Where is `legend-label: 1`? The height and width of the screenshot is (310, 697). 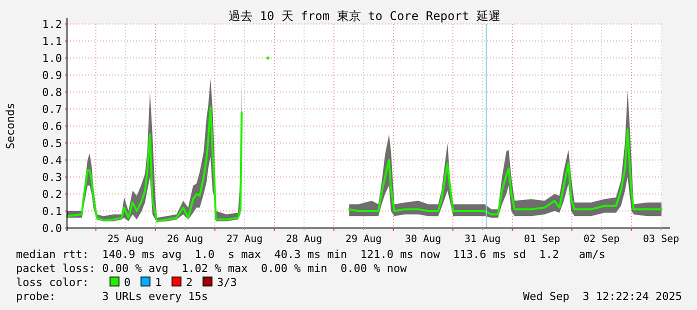
legend-label: 1 is located at coordinates (158, 282).